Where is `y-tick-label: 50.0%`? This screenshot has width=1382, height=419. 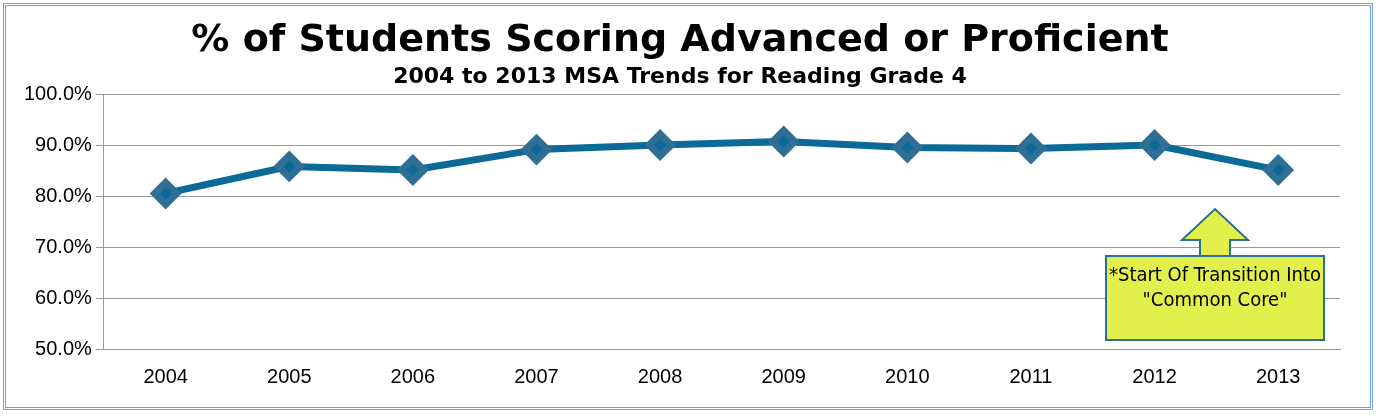
y-tick-label: 50.0% is located at coordinates (64, 347).